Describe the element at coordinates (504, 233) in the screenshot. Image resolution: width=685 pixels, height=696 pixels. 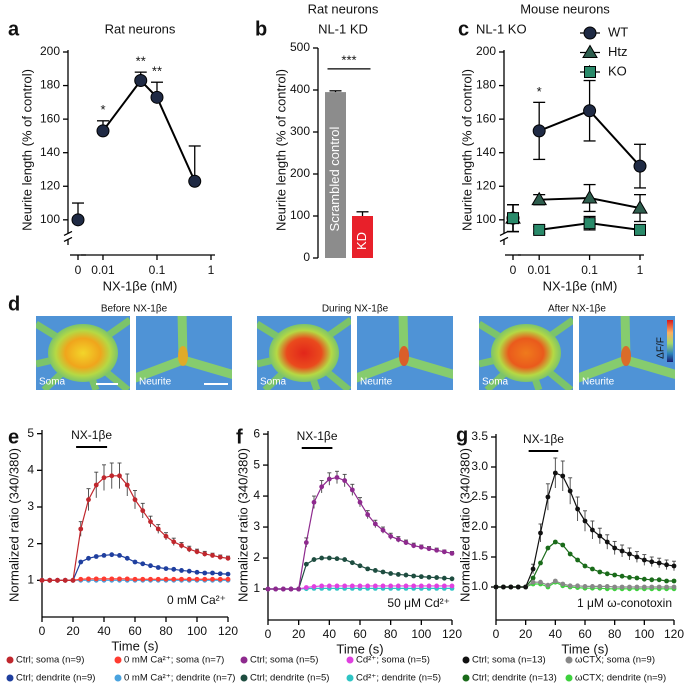
I see `axis-break` at that location.